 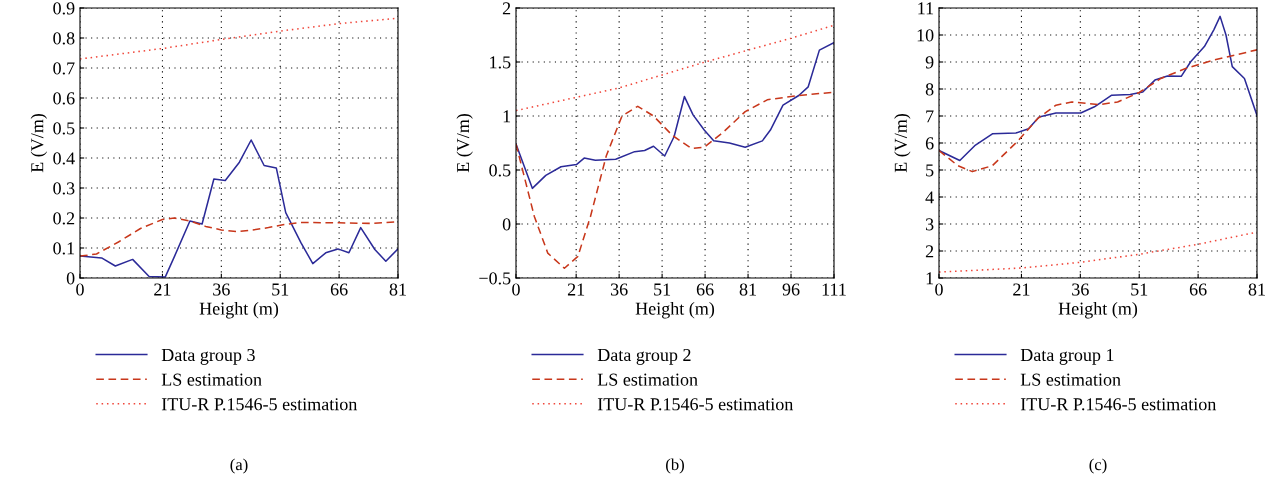 What do you see at coordinates (925, 35) in the screenshot?
I see `y-tick-label: 10` at bounding box center [925, 35].